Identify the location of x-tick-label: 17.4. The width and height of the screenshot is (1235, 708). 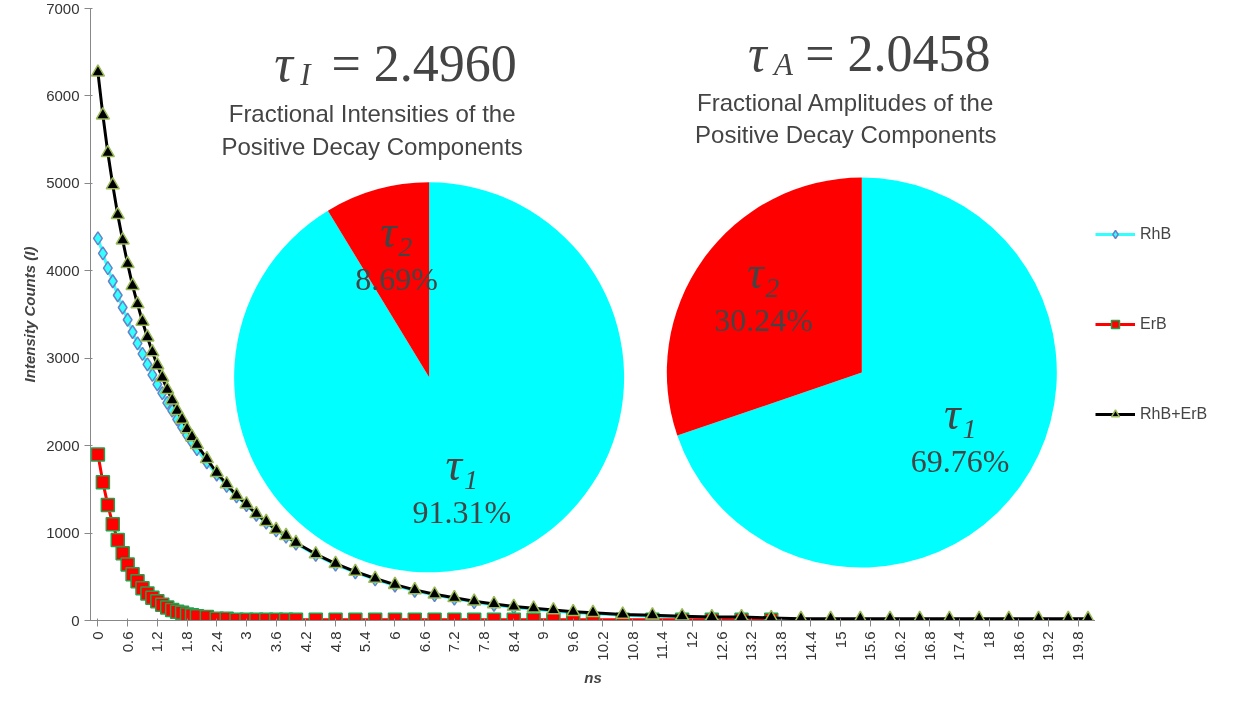
(959, 646).